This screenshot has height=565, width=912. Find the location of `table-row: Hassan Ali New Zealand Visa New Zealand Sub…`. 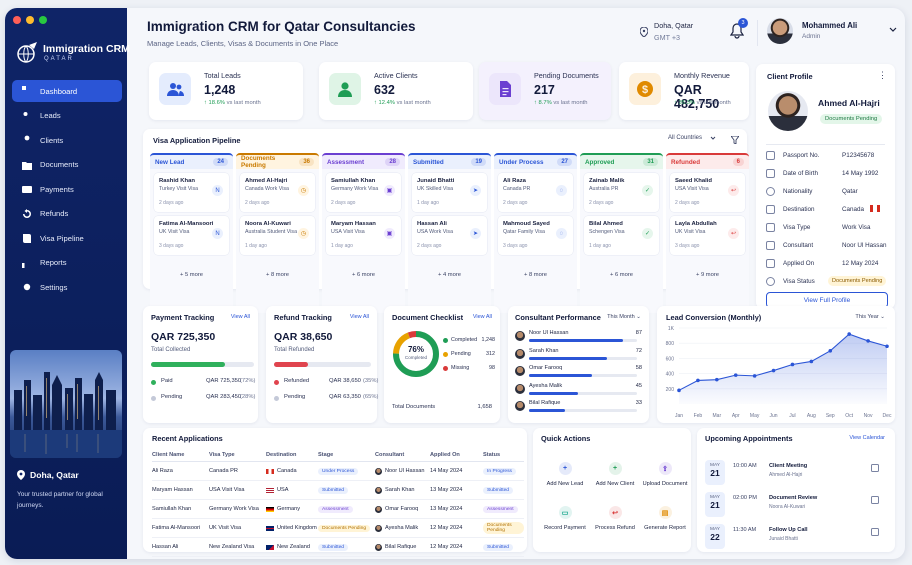

table-row: Hassan Ali New Zealand Visa New Zealand Sub… is located at coordinates (338, 547).